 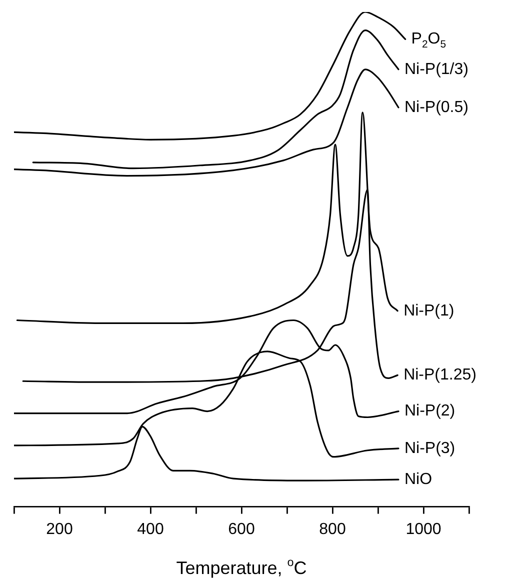 What do you see at coordinates (241, 529) in the screenshot?
I see `x-tick-label: 600` at bounding box center [241, 529].